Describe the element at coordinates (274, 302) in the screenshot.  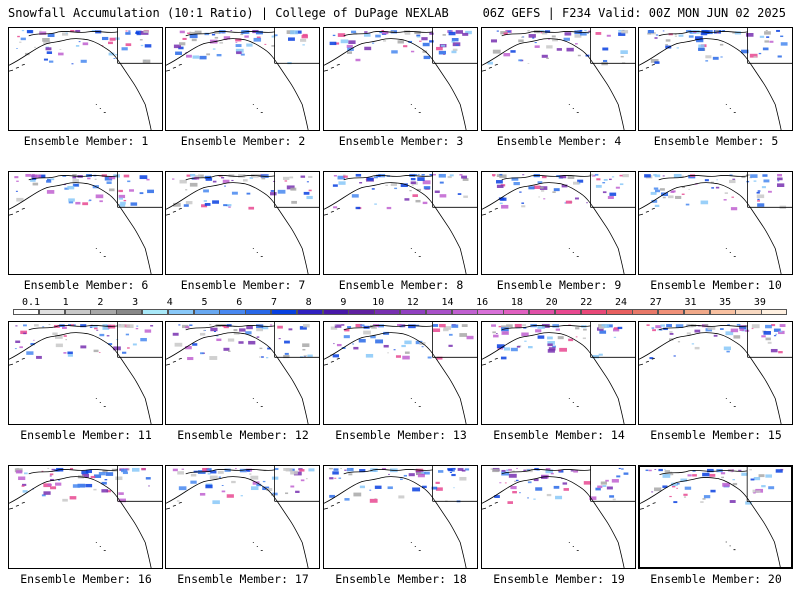
I see `colorbar-tick-label: 7` at that location.